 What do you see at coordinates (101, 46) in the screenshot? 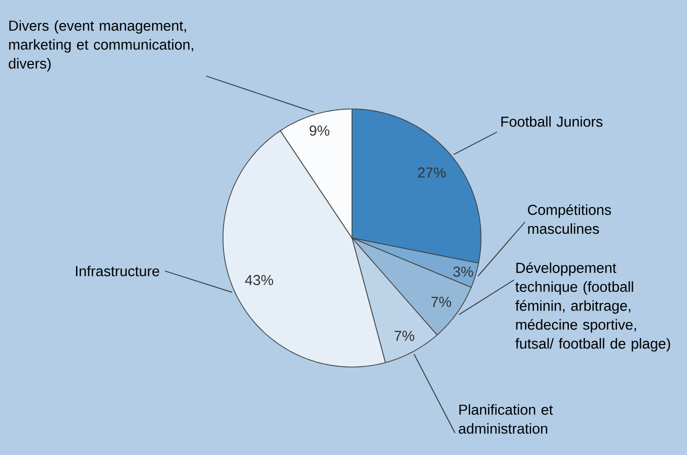
I see `slice-label: Divers (event management, marketing et communication, divers)` at bounding box center [101, 46].